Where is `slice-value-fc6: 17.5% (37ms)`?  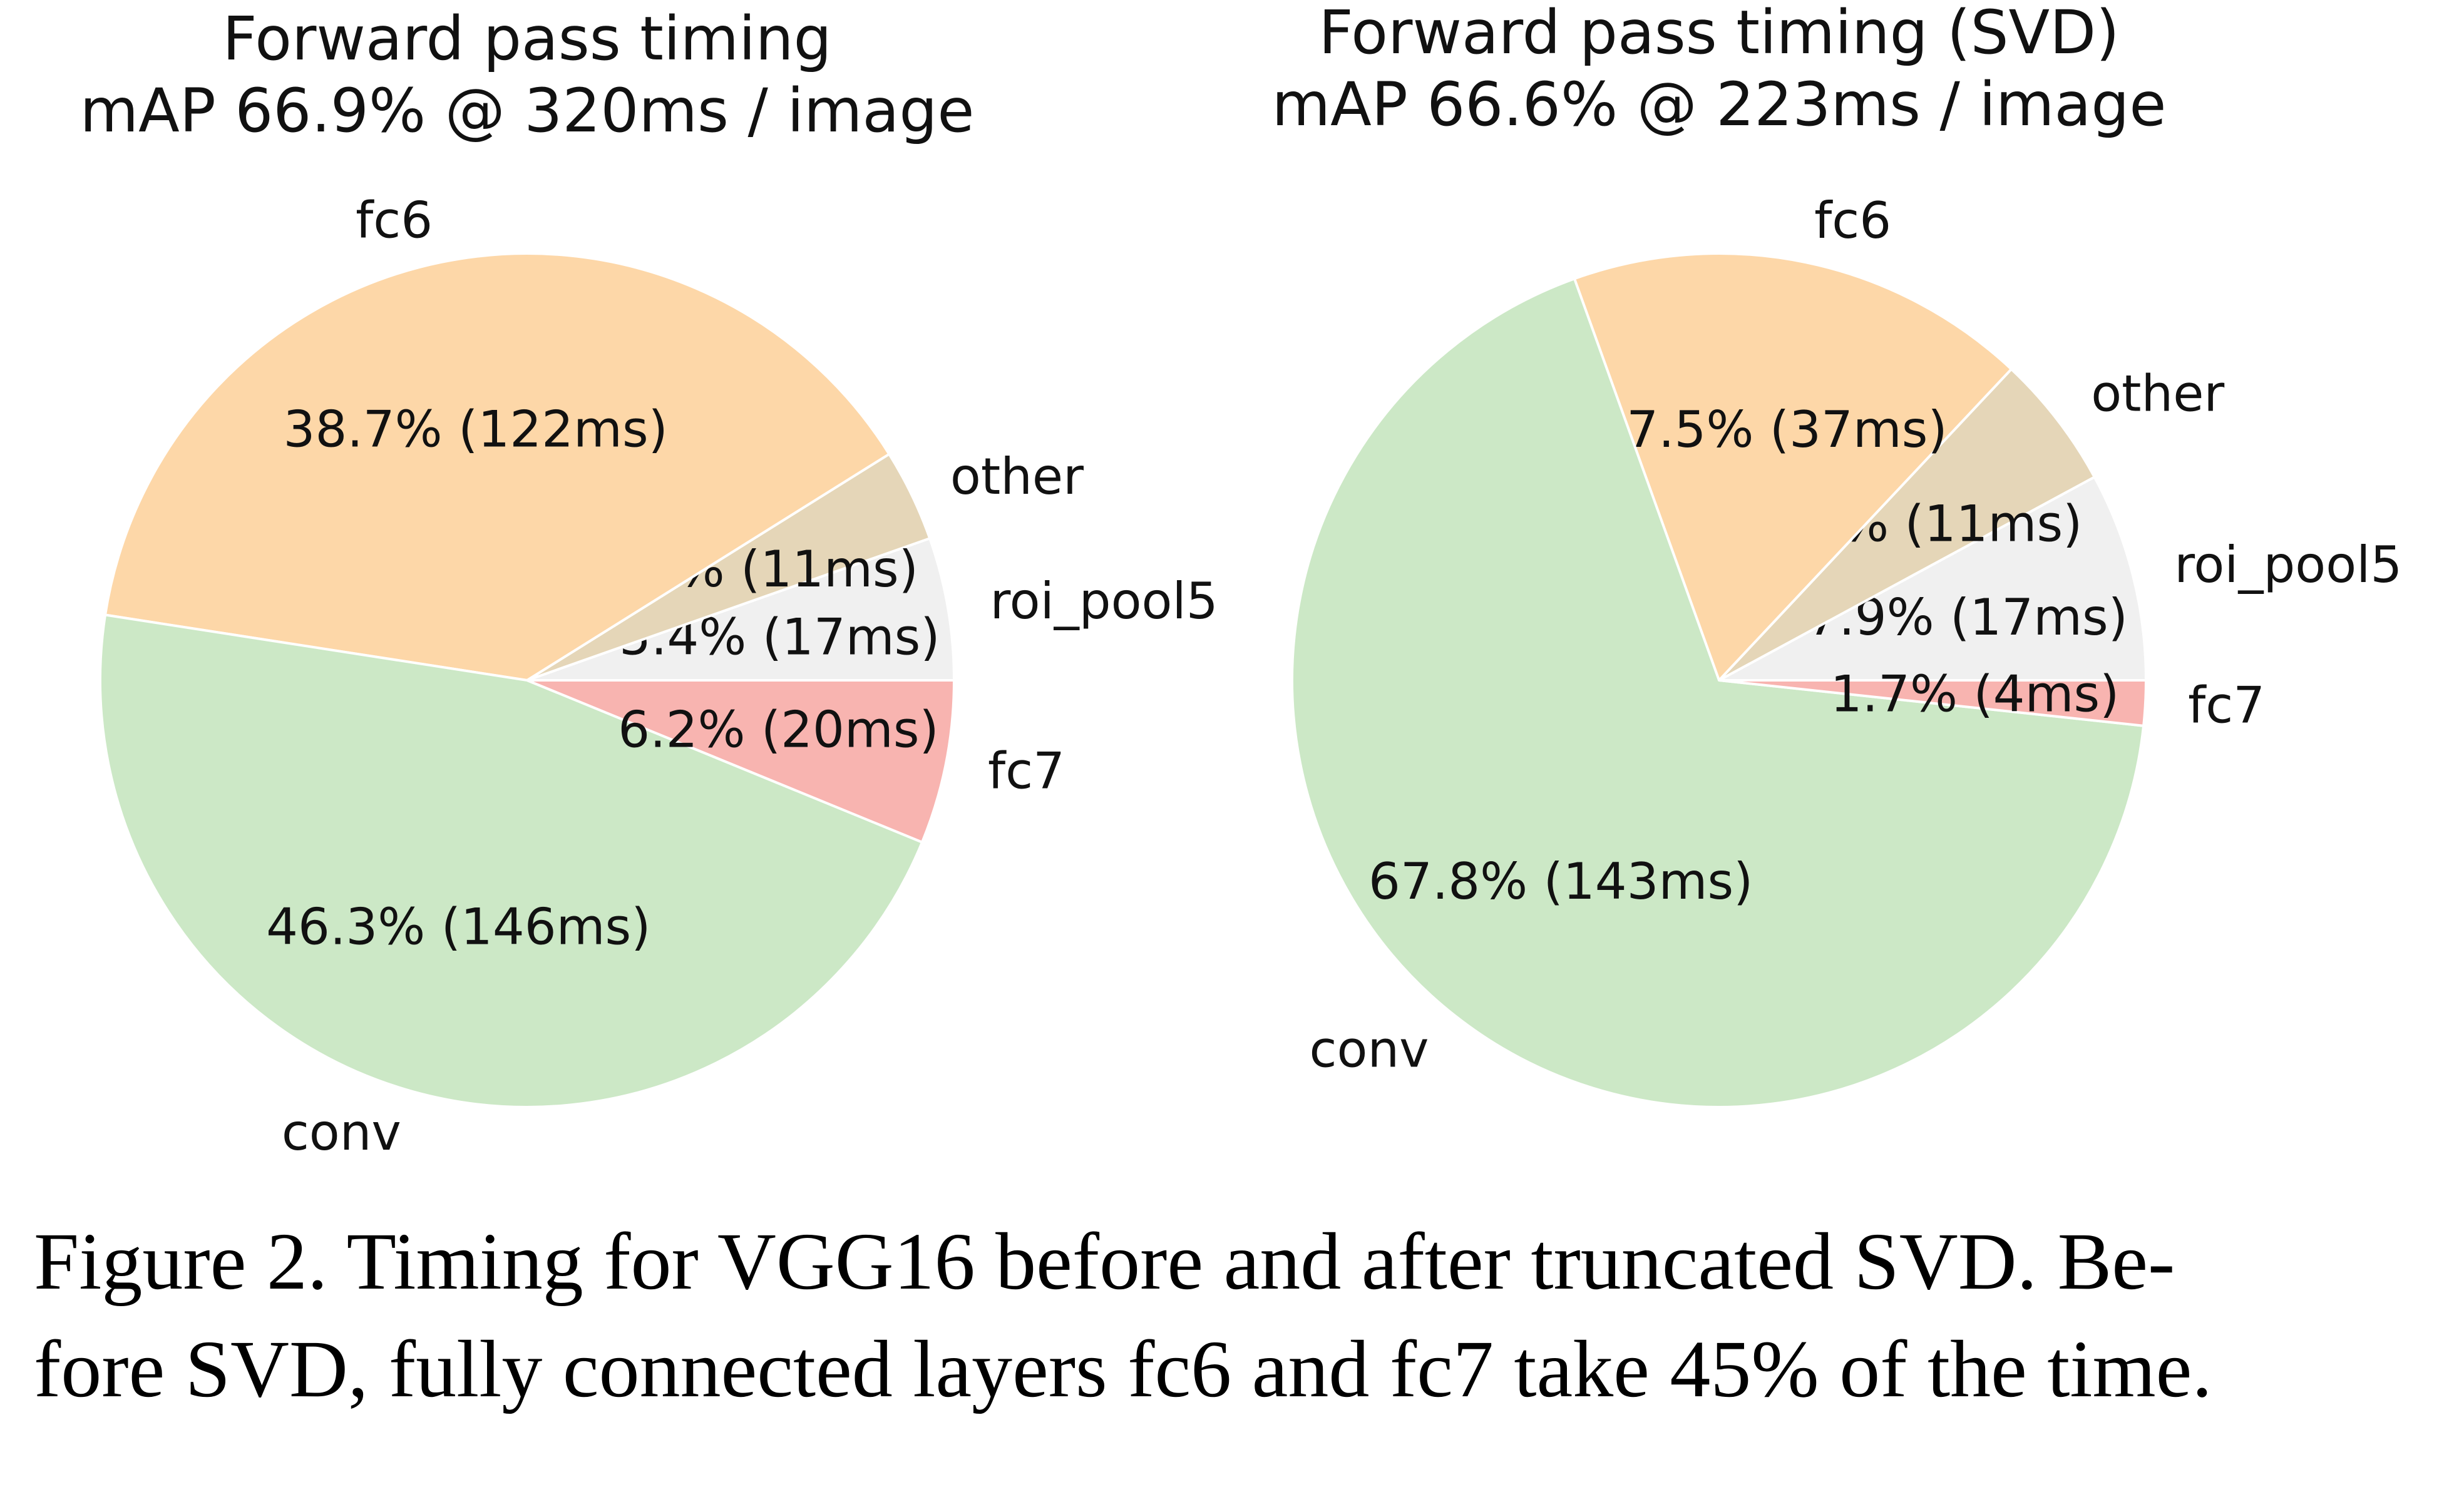 slice-value-fc6: 17.5% (37ms) is located at coordinates (1770, 430).